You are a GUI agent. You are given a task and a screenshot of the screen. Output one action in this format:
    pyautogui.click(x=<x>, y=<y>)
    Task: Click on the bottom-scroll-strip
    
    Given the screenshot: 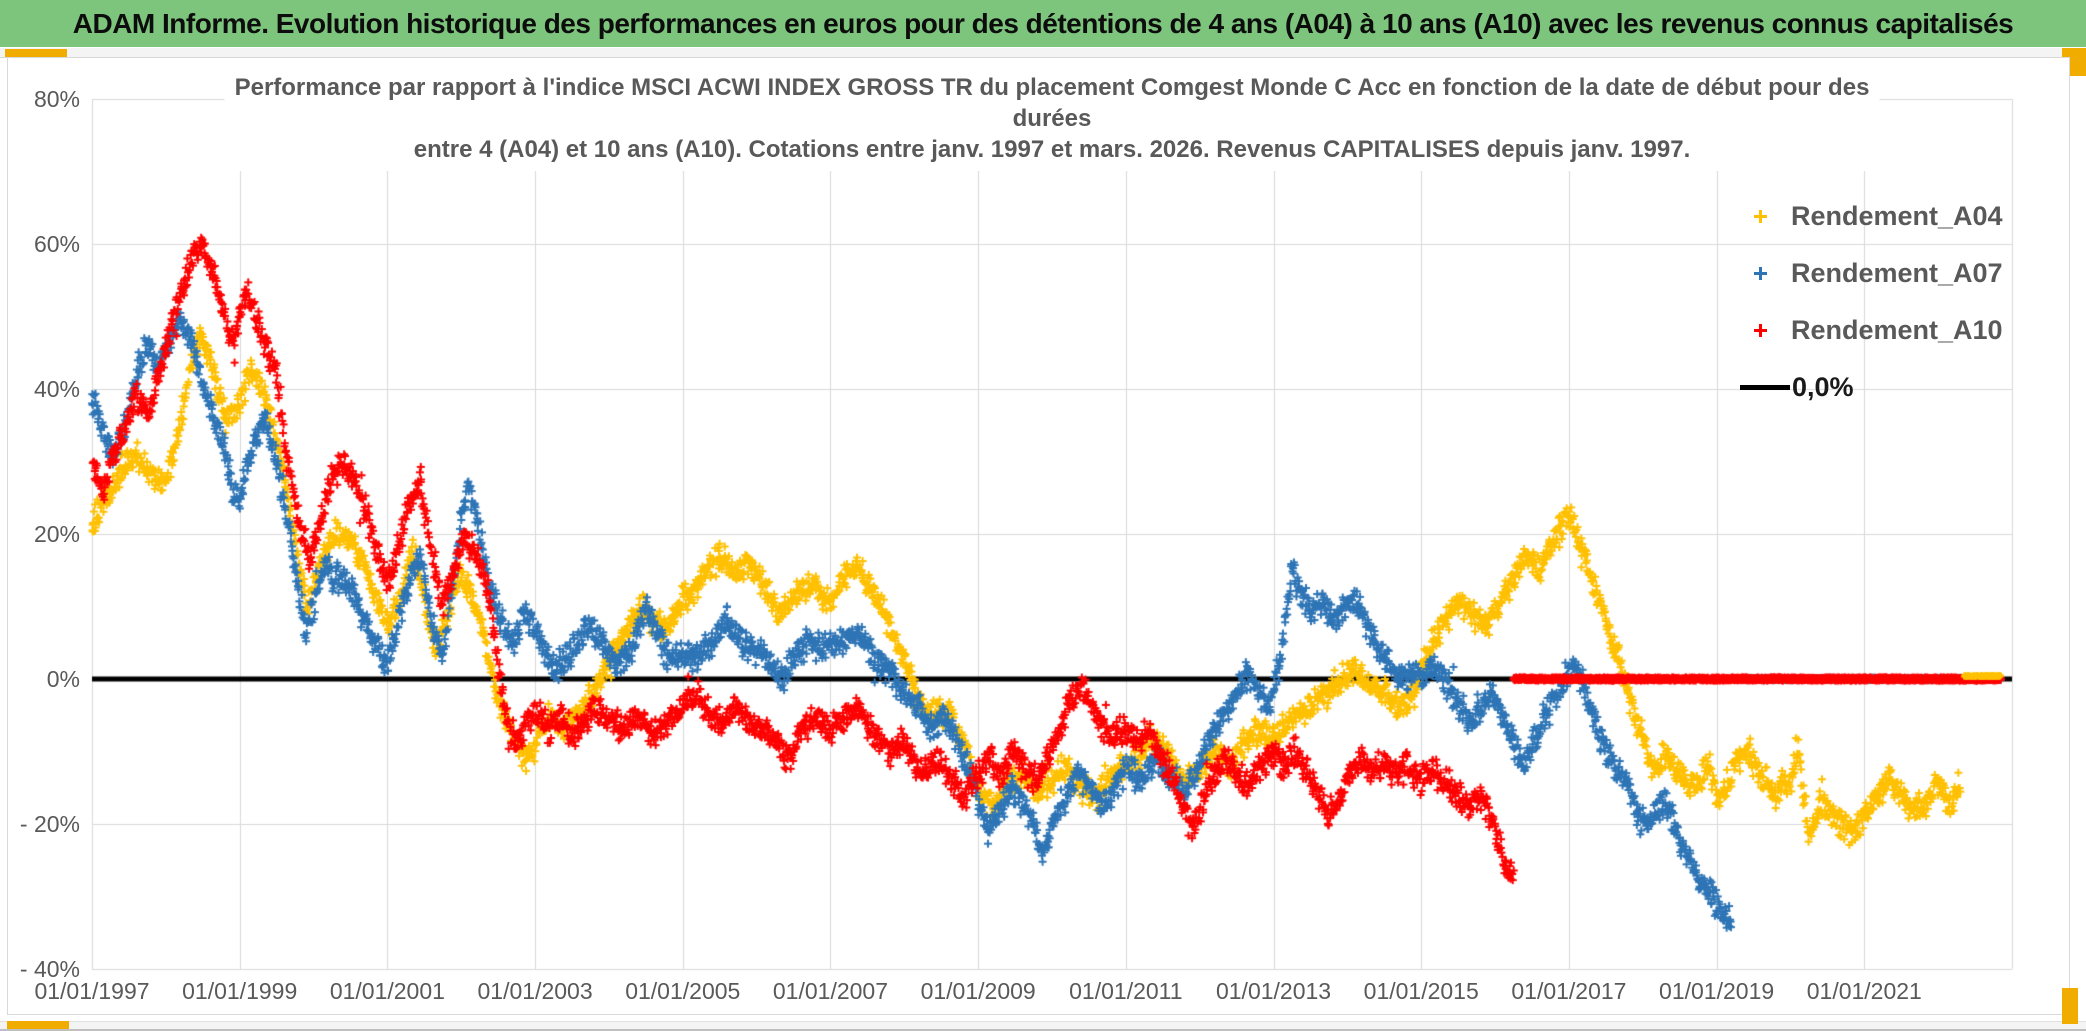 What is the action you would take?
    pyautogui.click(x=1043, y=1025)
    